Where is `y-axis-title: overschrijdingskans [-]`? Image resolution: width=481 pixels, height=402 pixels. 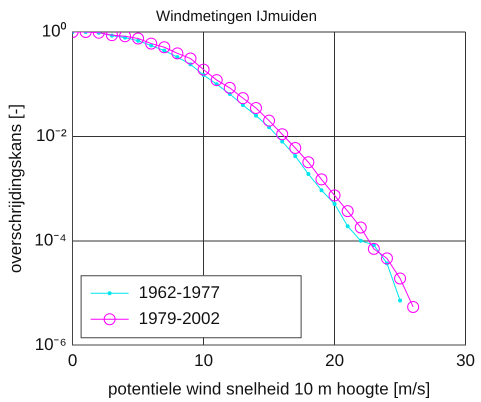 y-axis-title: overschrijdingskans [-] is located at coordinates (15, 189).